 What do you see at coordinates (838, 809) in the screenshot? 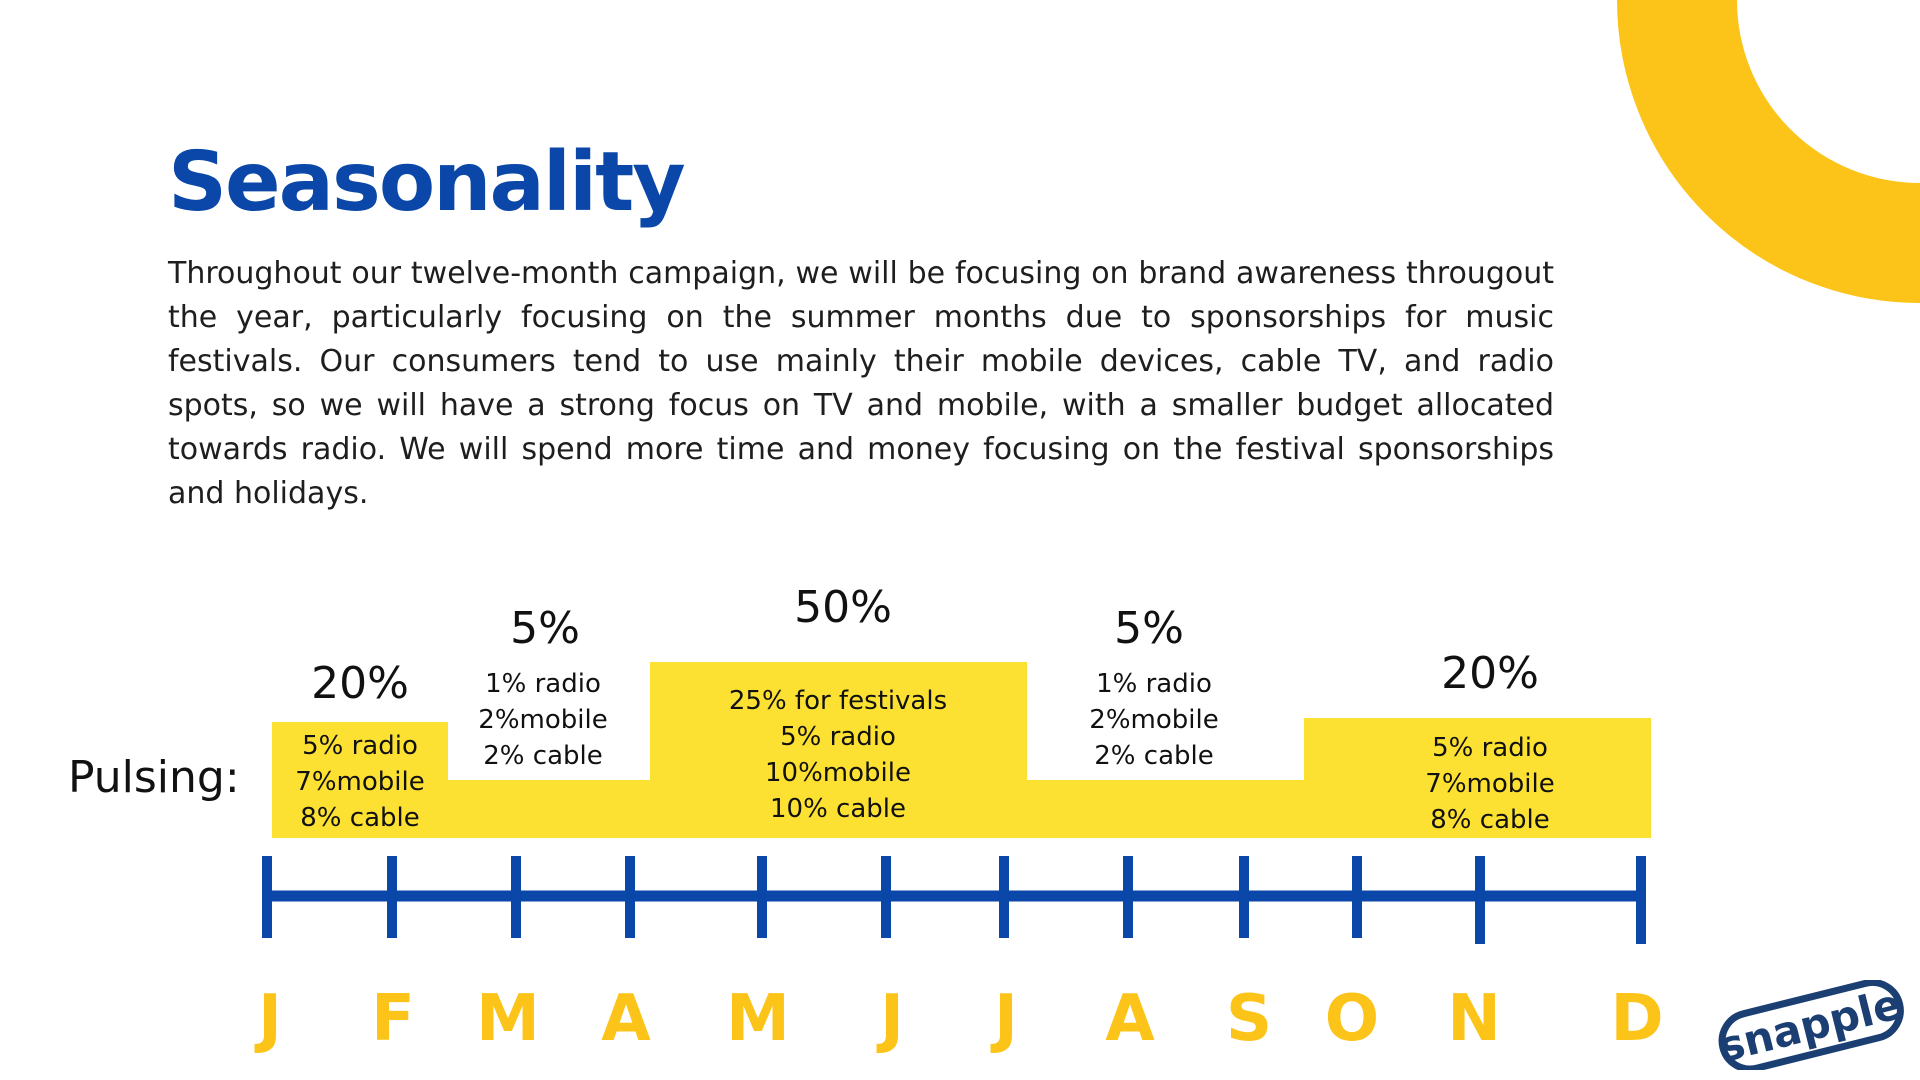
I see `pulse-breakdown-line: 10% cable` at bounding box center [838, 809].